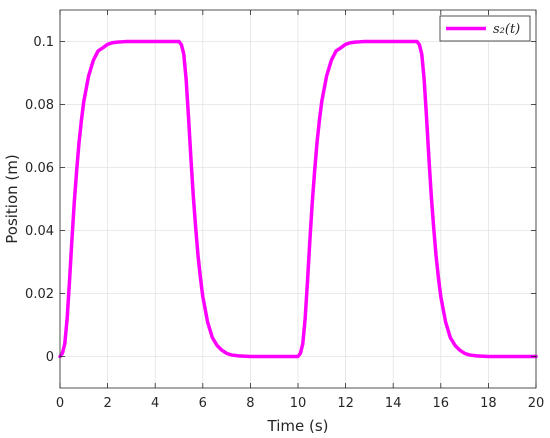 The height and width of the screenshot is (438, 550). I want to click on x-tick-label: 20, so click(536, 403).